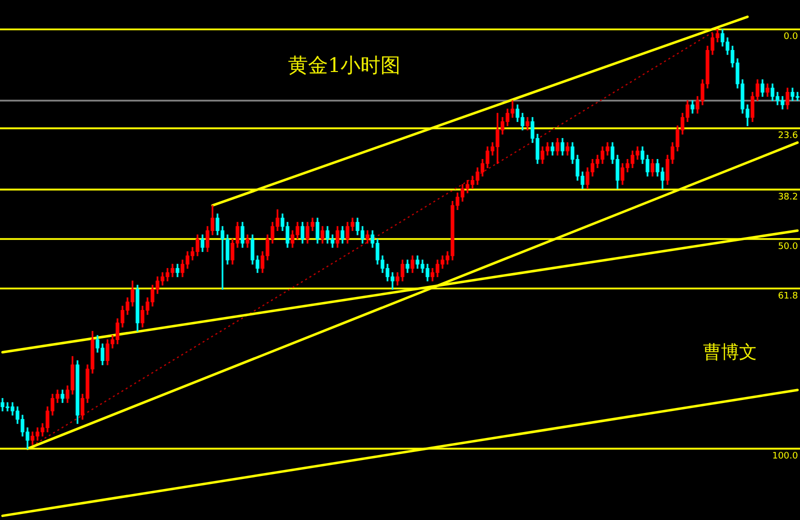  I want to click on ref-line-label: 50.0, so click(788, 247).